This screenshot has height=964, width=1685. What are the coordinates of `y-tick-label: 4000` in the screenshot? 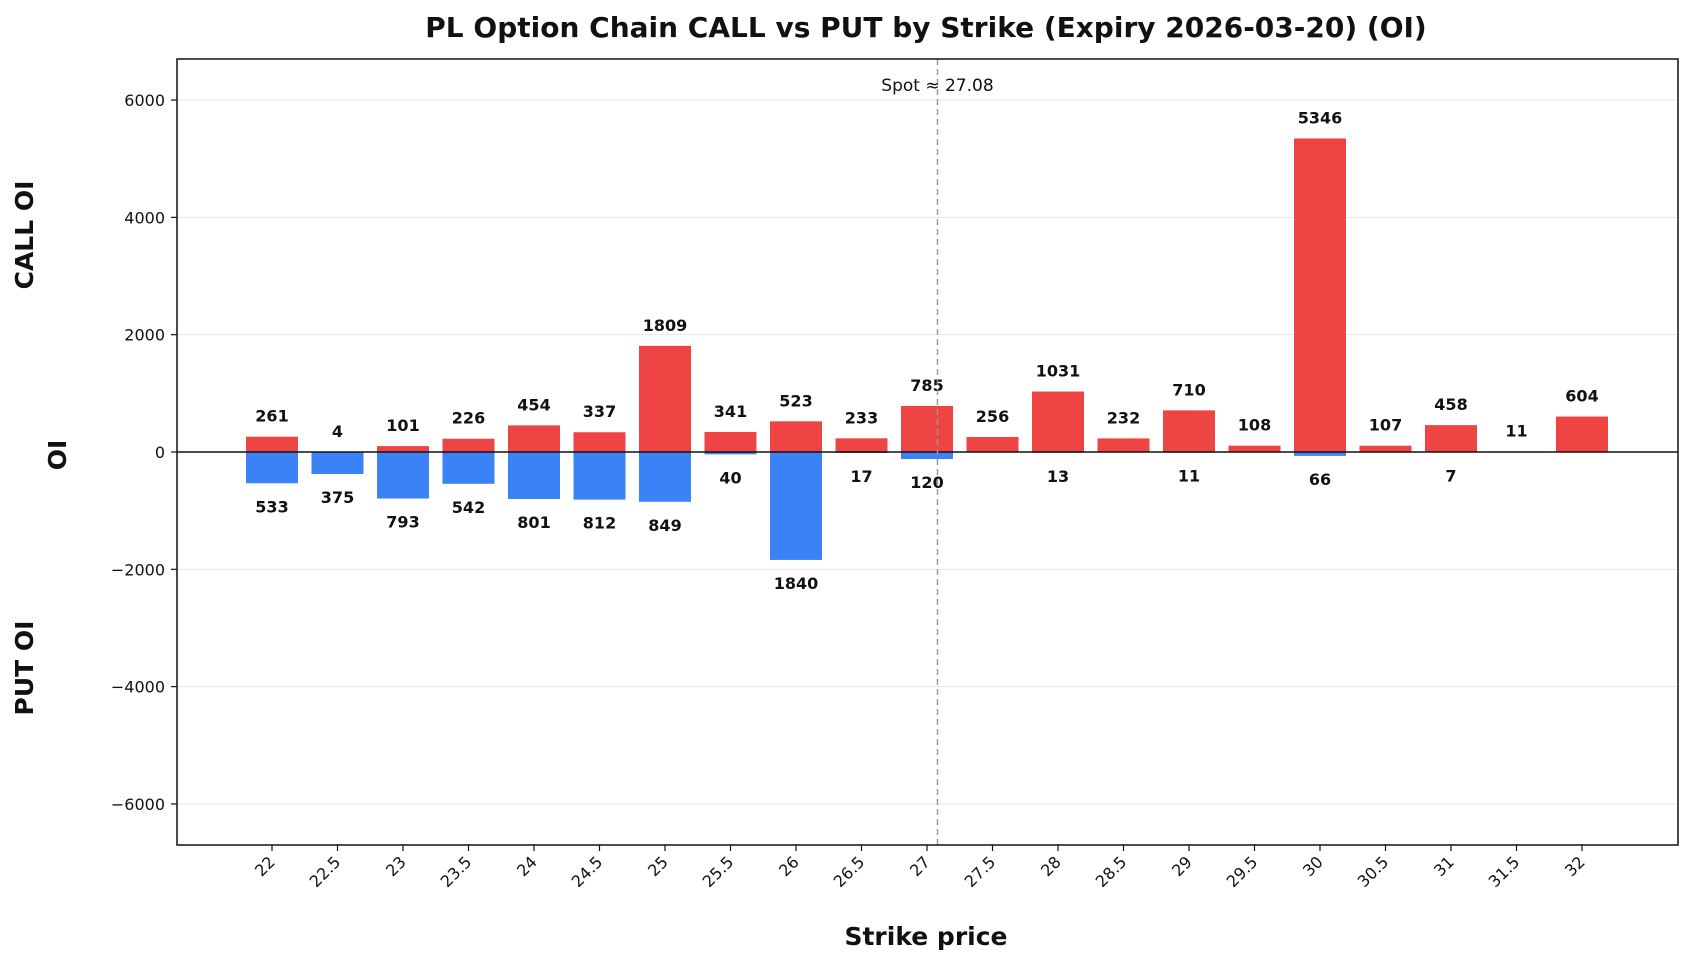 It's located at (144, 217).